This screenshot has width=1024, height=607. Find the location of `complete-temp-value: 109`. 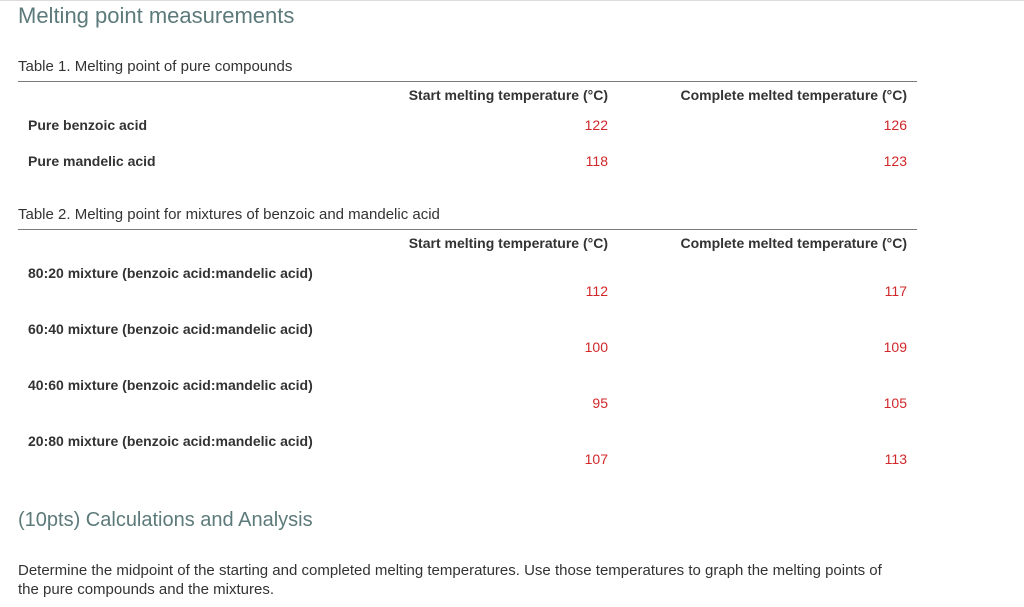

complete-temp-value: 109 is located at coordinates (895, 347).